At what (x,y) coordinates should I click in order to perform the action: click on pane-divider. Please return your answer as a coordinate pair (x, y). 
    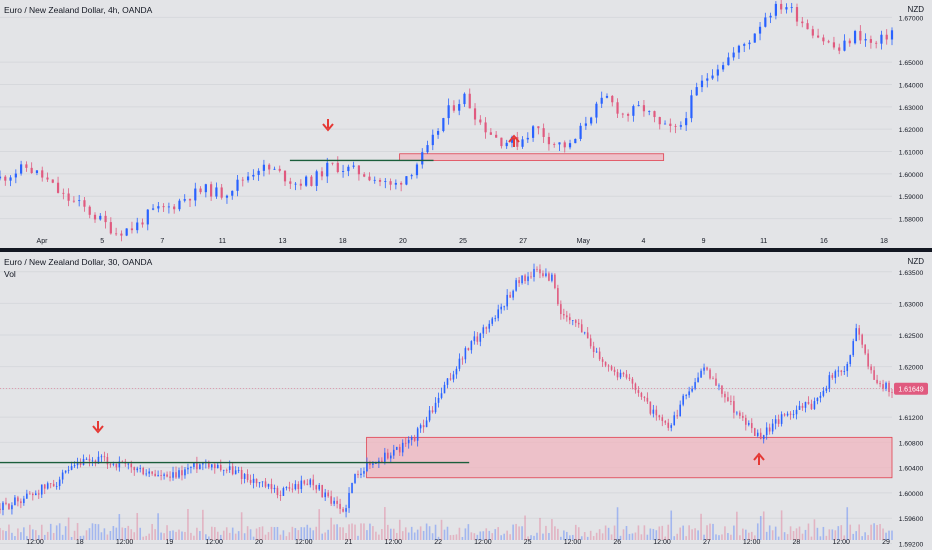
    Looking at the image, I should click on (466, 250).